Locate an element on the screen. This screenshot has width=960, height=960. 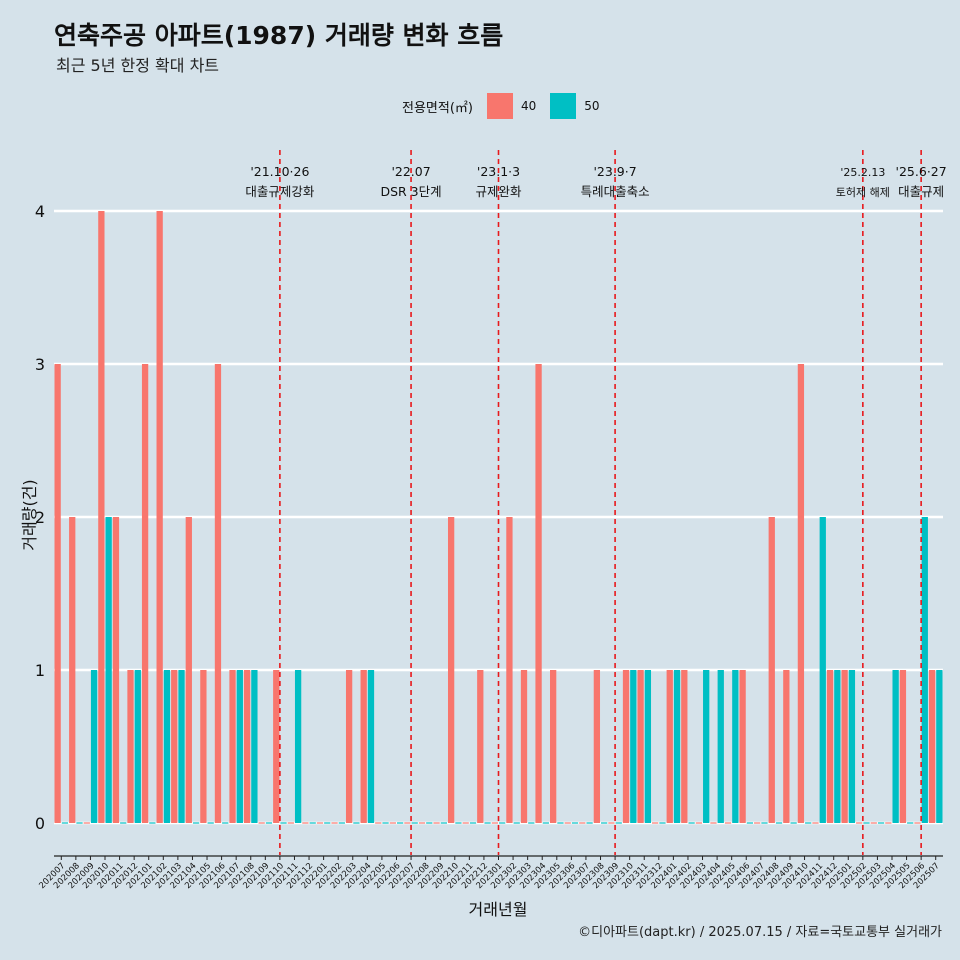
annotation-label: 특례대출축소 is located at coordinates (615, 191).